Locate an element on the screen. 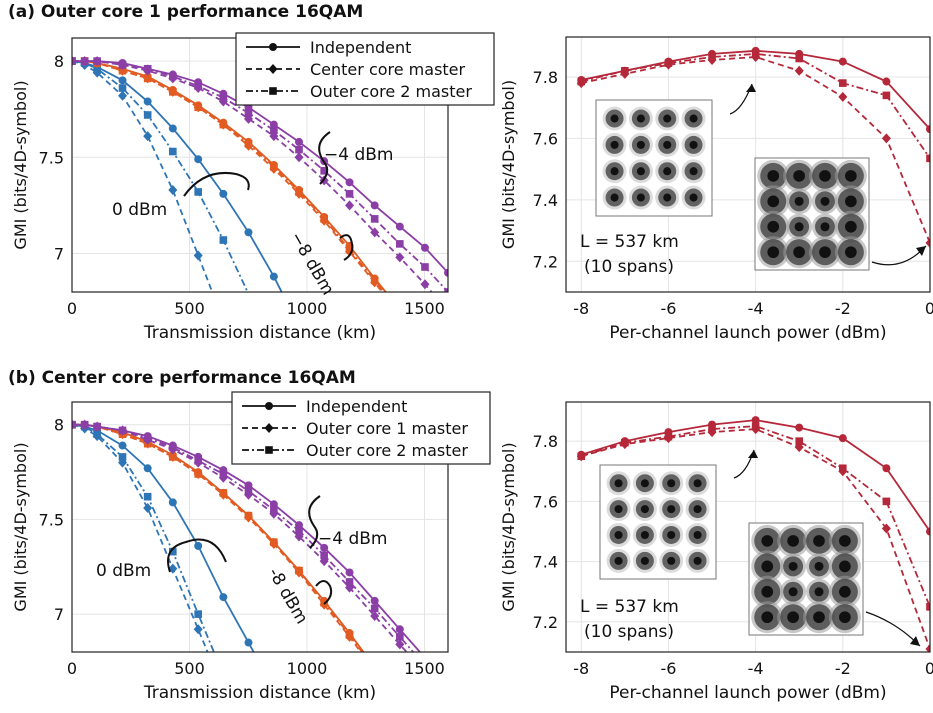  legend-label: Outer core 2 master is located at coordinates (387, 450).